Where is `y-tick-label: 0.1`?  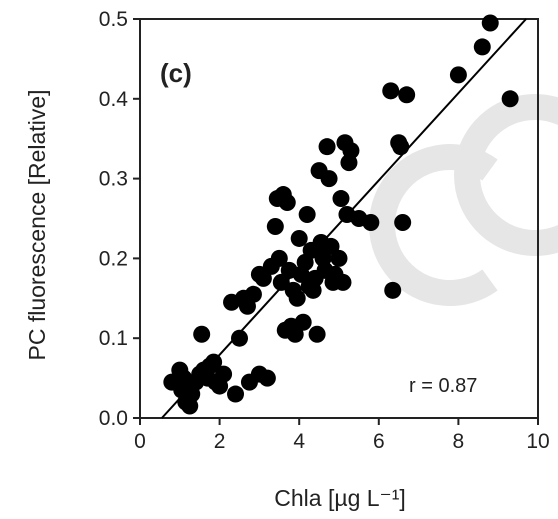
y-tick-label: 0.1 is located at coordinates (113, 338).